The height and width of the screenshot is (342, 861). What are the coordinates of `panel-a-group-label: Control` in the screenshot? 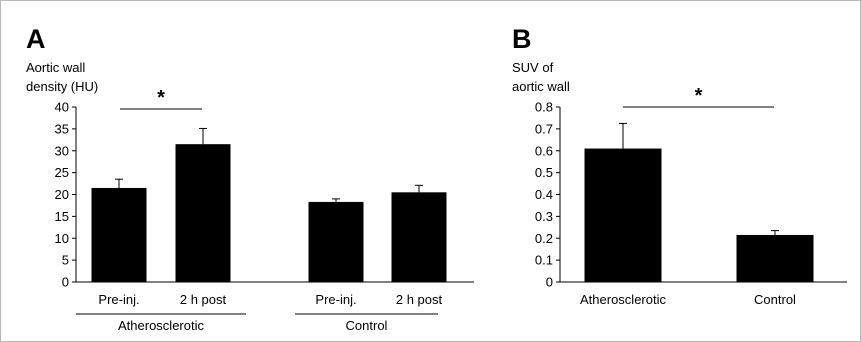 It's located at (367, 325).